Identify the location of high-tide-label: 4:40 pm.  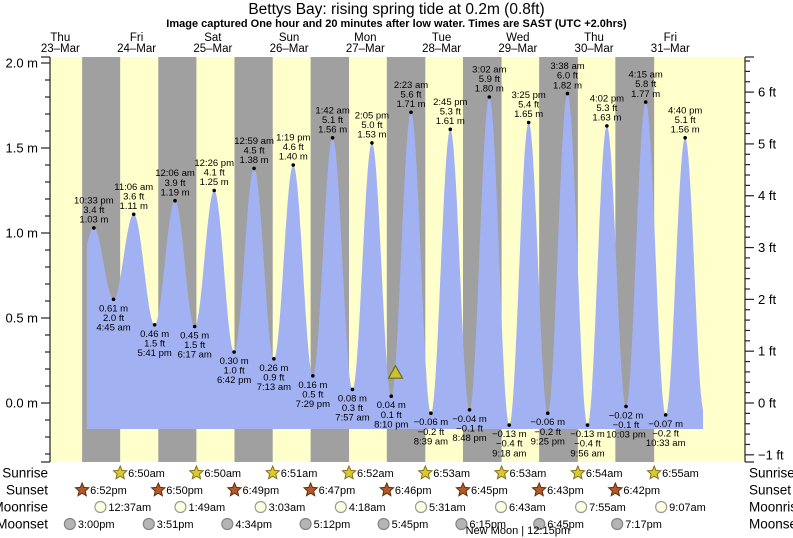
(685, 110).